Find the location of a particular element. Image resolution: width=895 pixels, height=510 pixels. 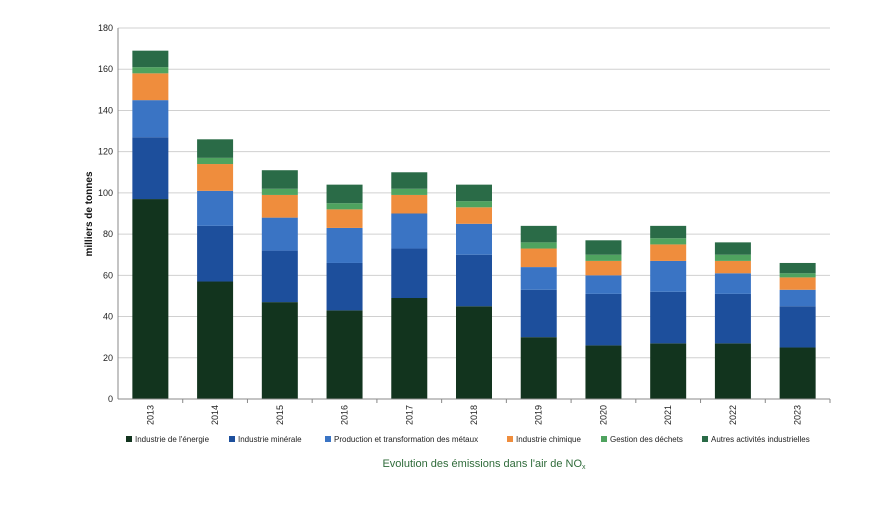

x-tick-label: 2018 is located at coordinates (474, 415).